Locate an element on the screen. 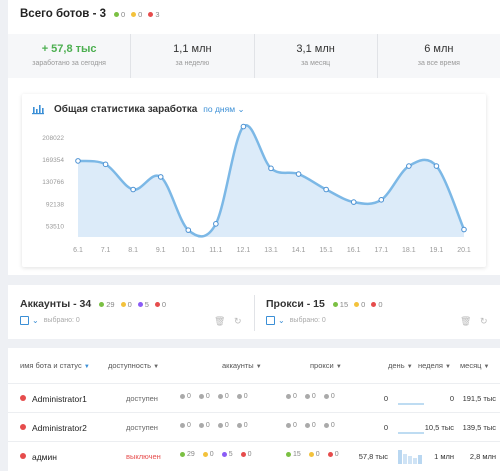  accounts-title: Аккаунты - 34 is located at coordinates (56, 304).